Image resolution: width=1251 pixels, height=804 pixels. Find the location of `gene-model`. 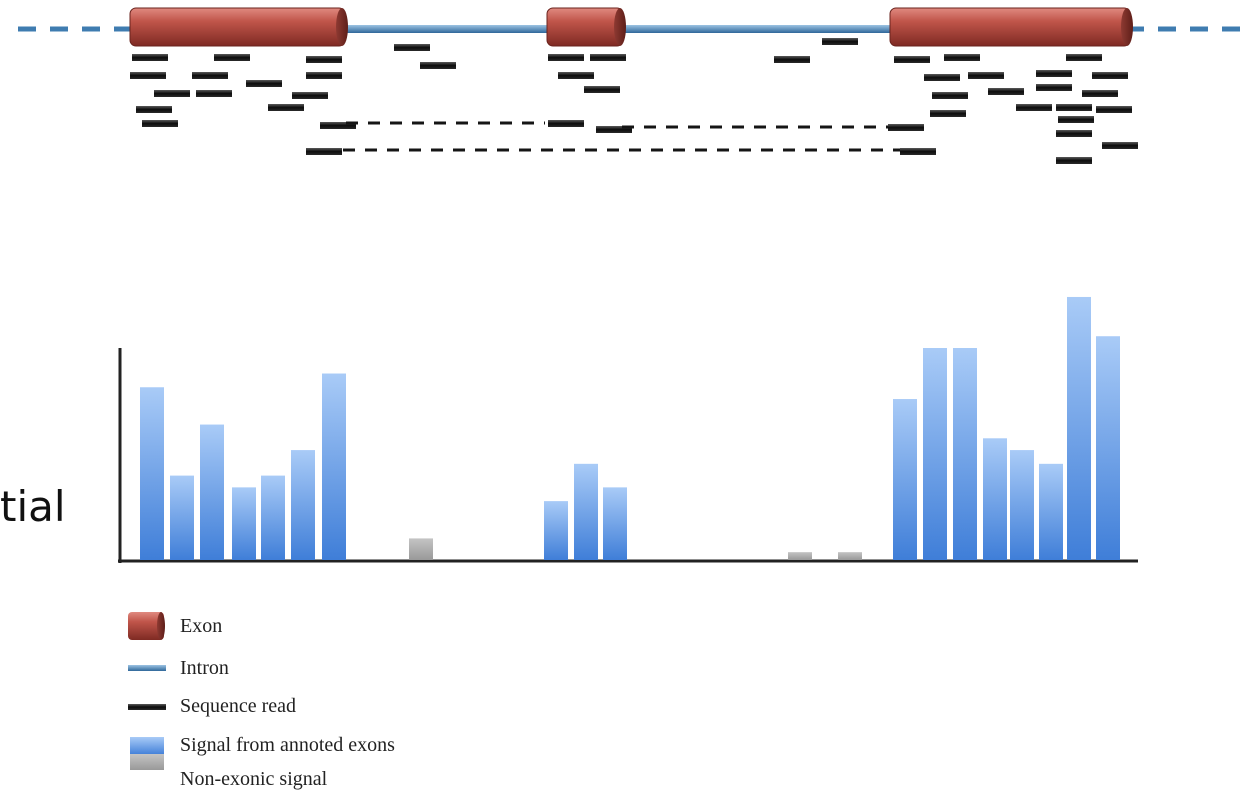

gene-model is located at coordinates (634, 27).